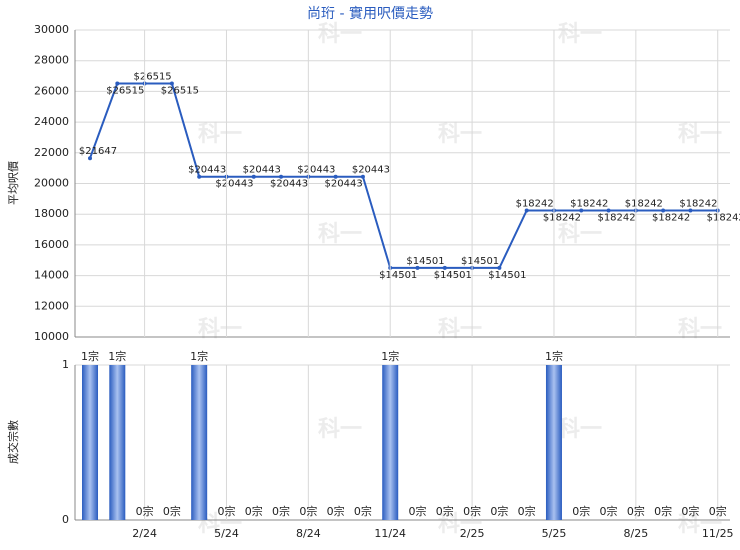 This screenshot has height=550, width=740. What do you see at coordinates (65, 364) in the screenshot?
I see `y-tick-label: 1` at bounding box center [65, 364].